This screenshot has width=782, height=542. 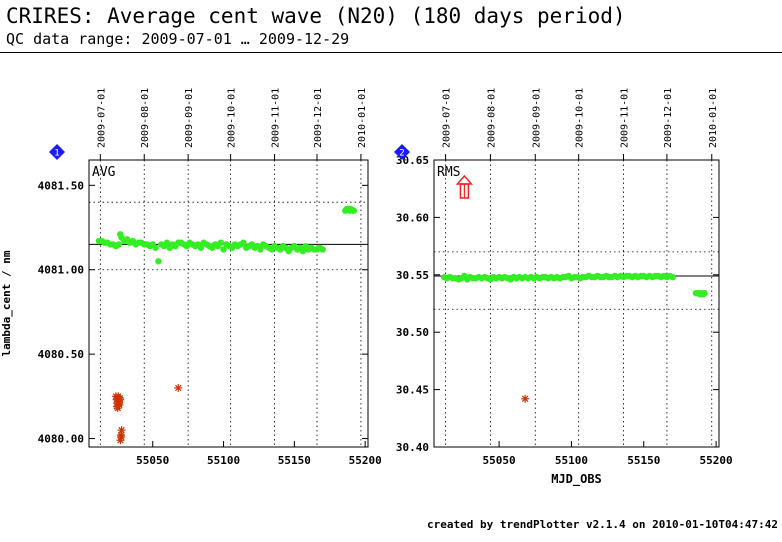 What do you see at coordinates (61, 185) in the screenshot?
I see `y-tick-label: 4081.50` at bounding box center [61, 185].